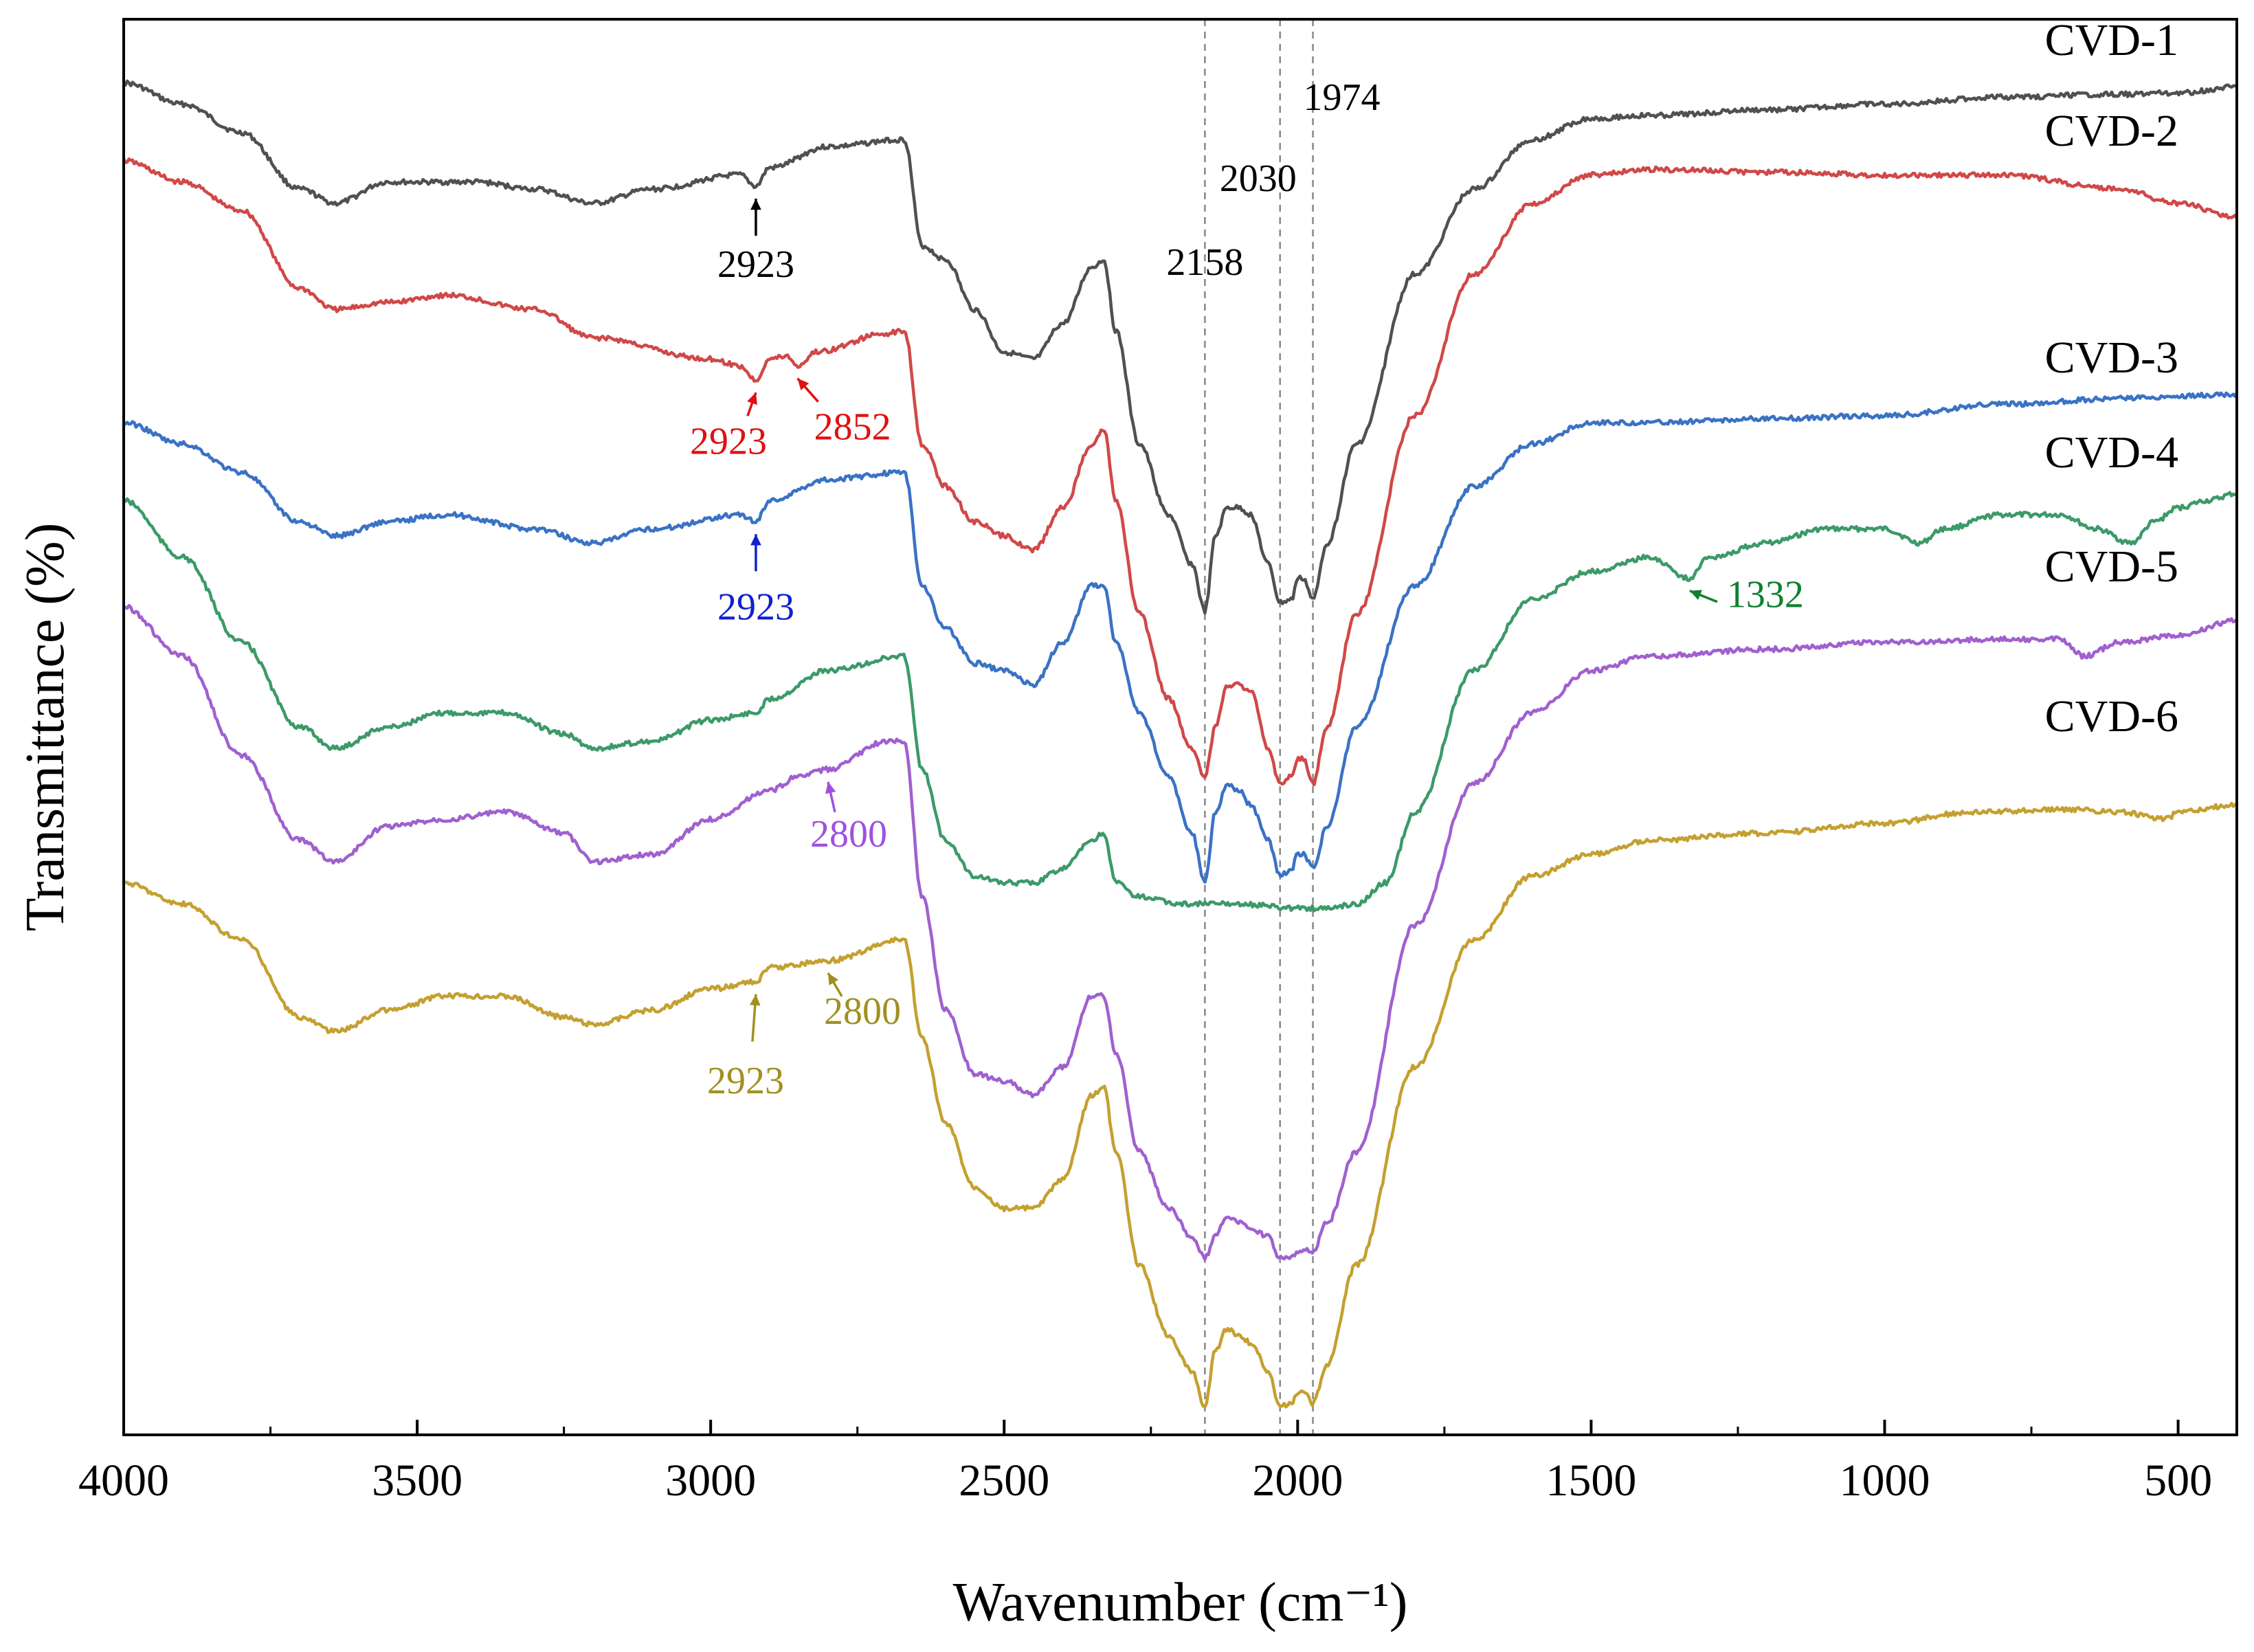 The height and width of the screenshot is (1652, 2254). Describe the element at coordinates (1591, 1480) in the screenshot. I see `x-tick-label: 1500` at that location.